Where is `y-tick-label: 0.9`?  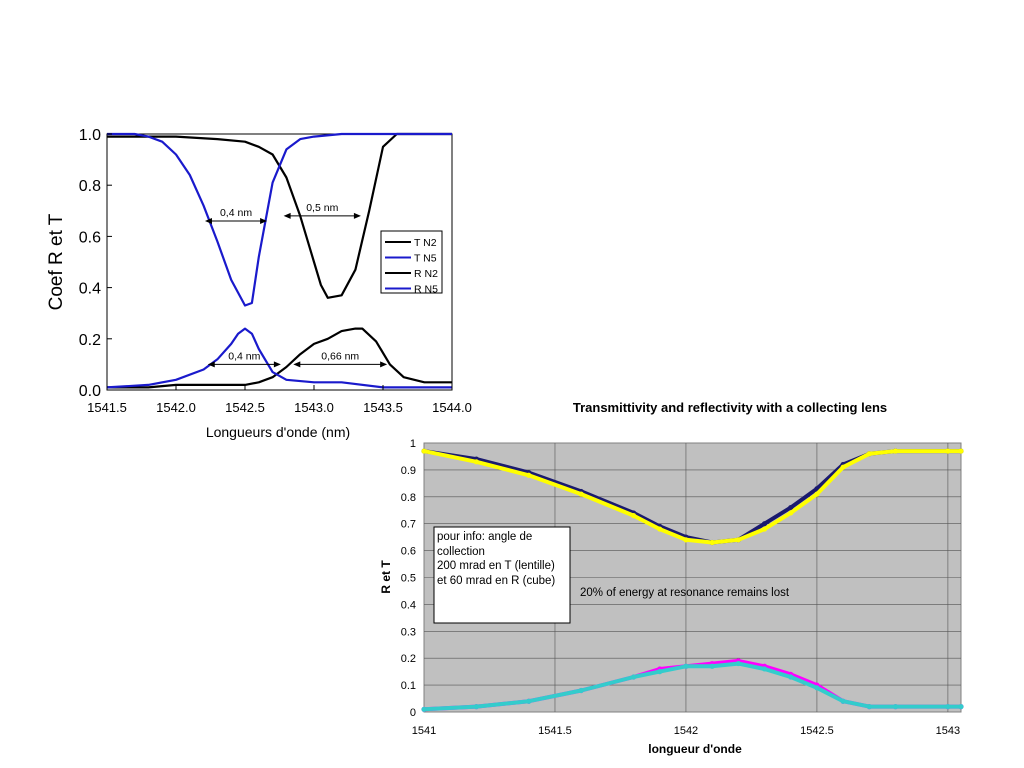 y-tick-label: 0.9 is located at coordinates (408, 471).